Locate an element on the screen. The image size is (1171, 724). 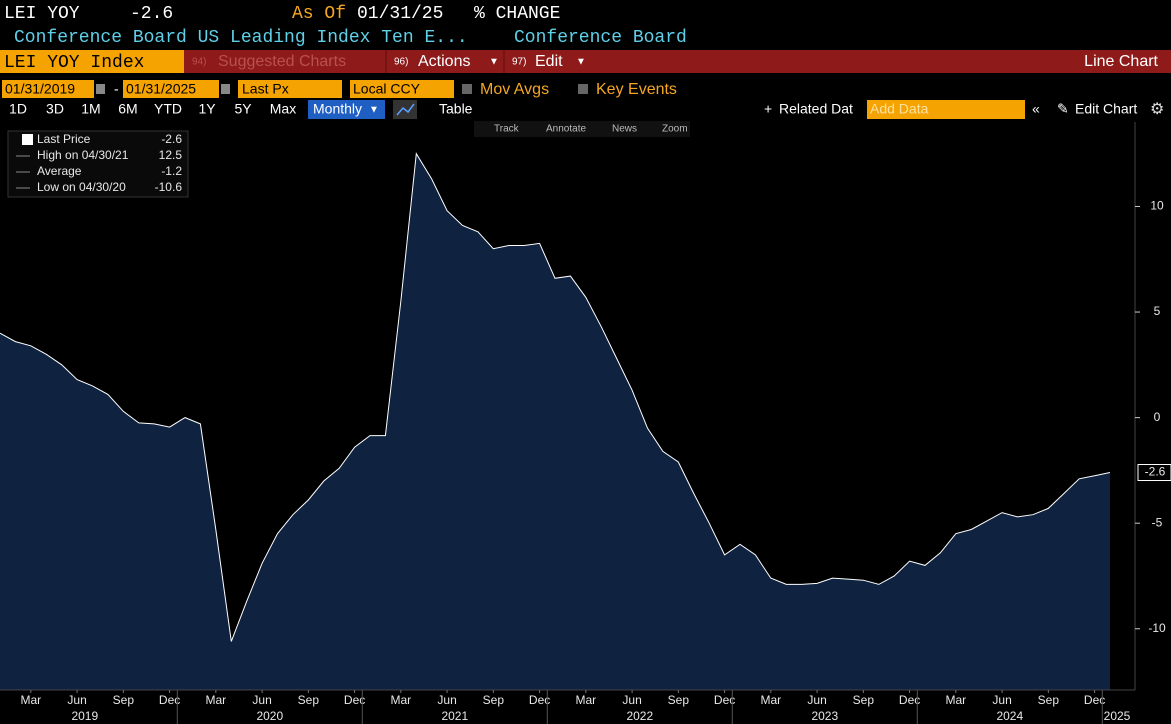
menu-num: 97) is located at coordinates (519, 62).